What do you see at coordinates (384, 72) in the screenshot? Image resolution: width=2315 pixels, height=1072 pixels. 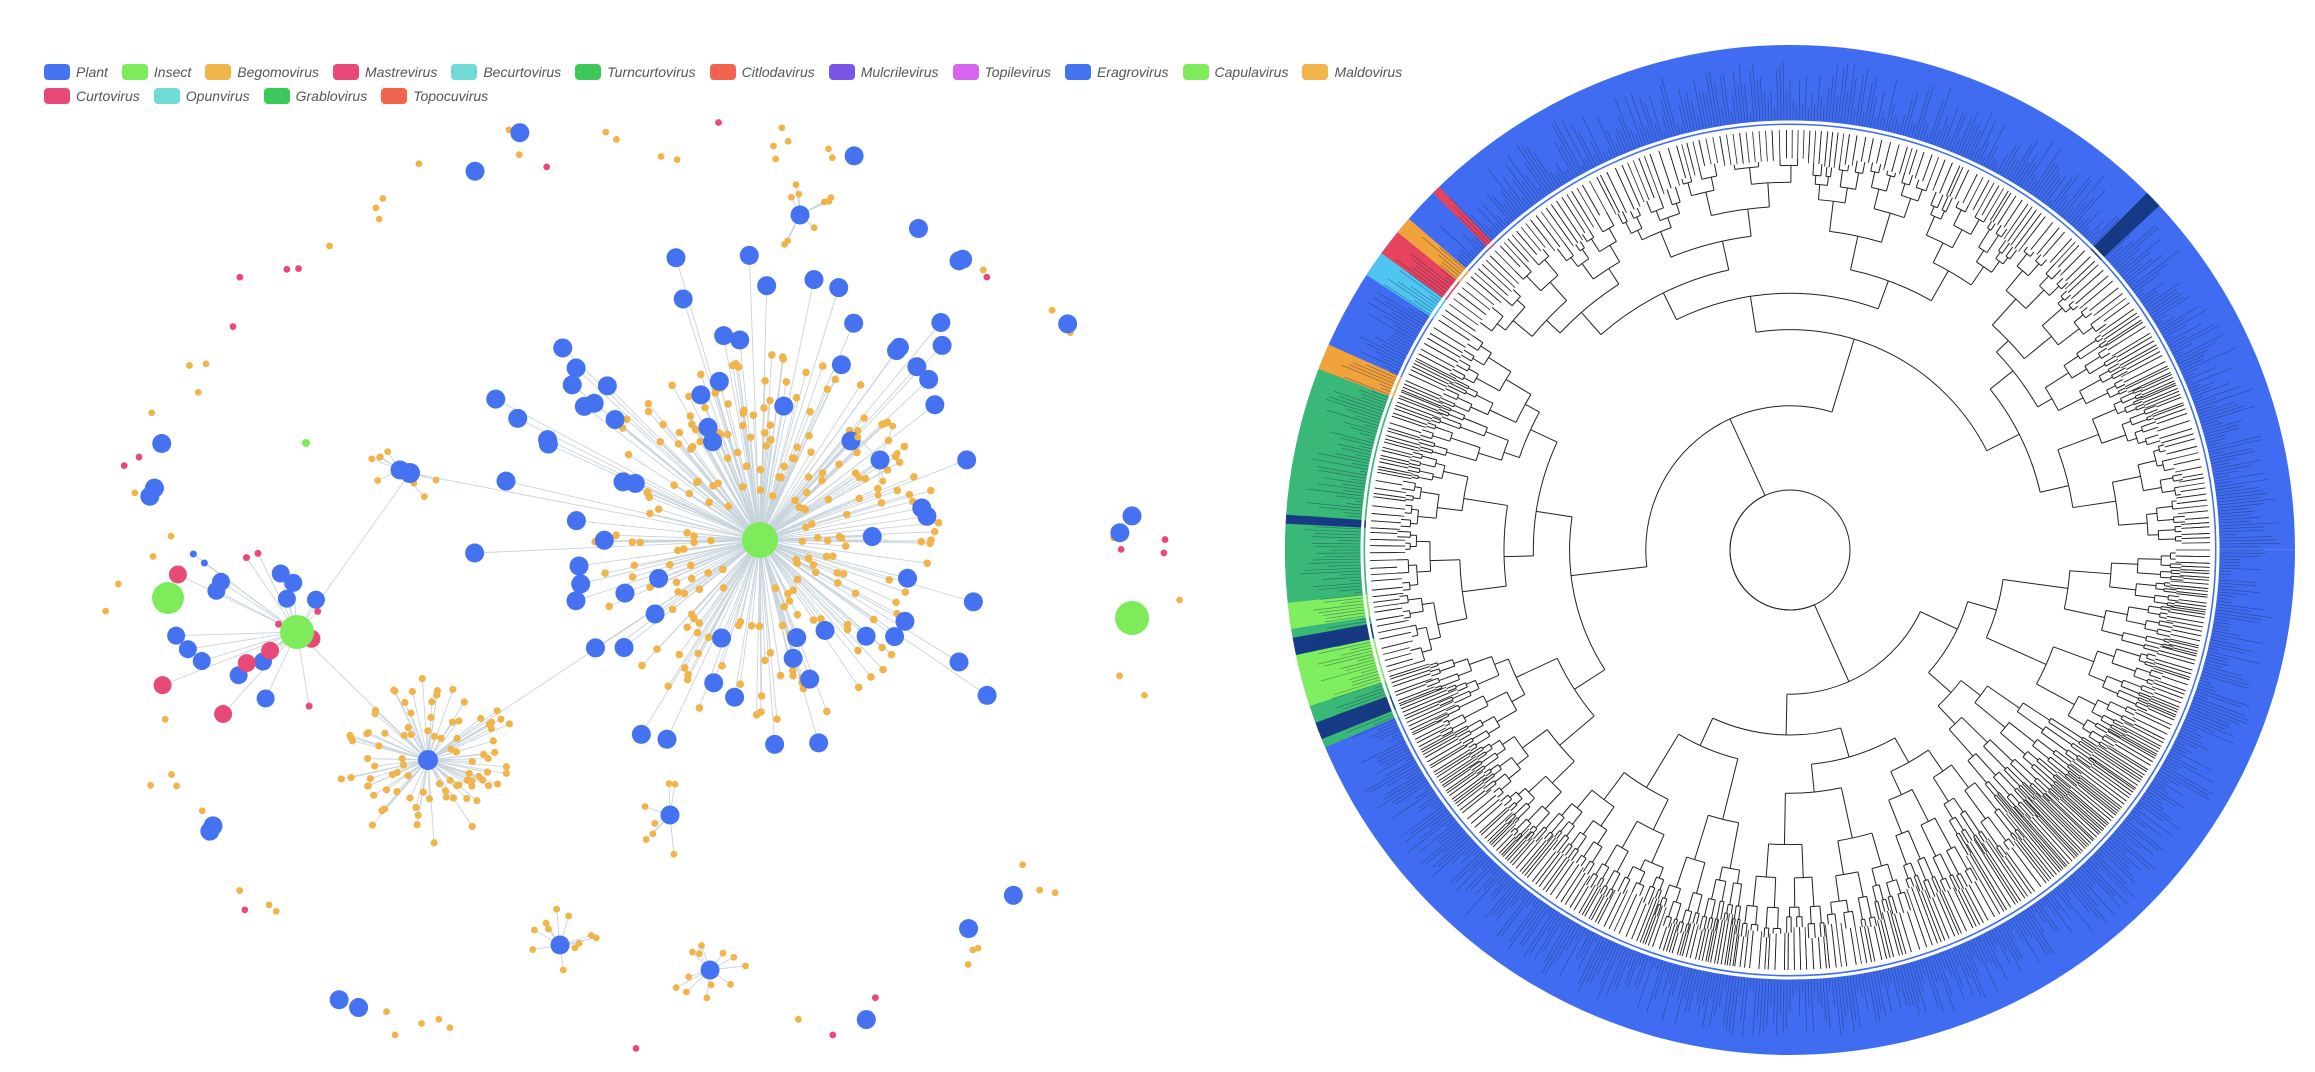 I see `legend-item-mastrevirus: Mastrevirus` at bounding box center [384, 72].